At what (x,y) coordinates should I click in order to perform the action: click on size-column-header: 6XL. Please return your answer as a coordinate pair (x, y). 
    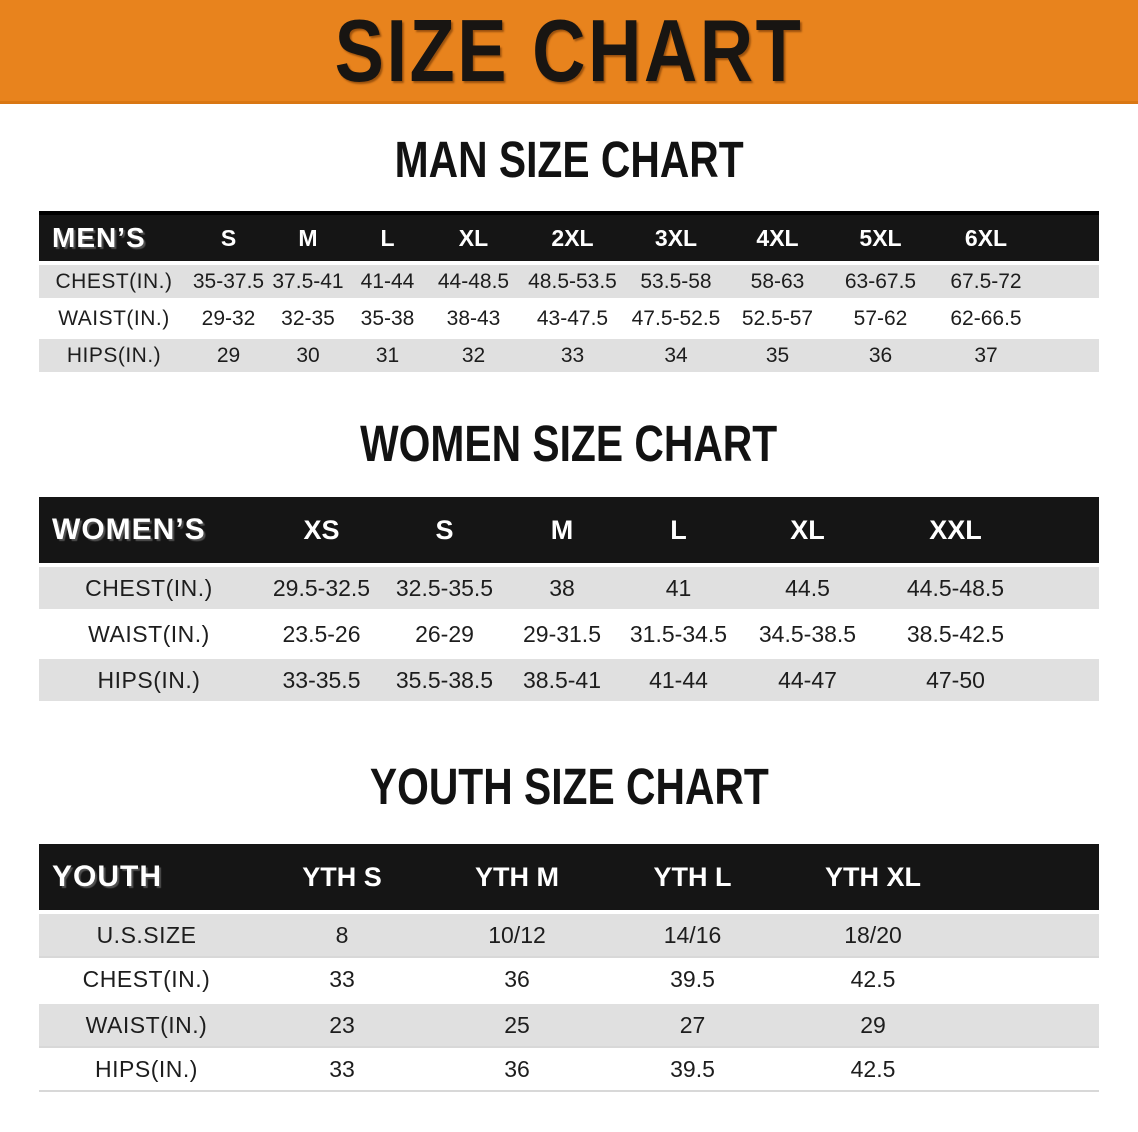
    Looking at the image, I should click on (986, 238).